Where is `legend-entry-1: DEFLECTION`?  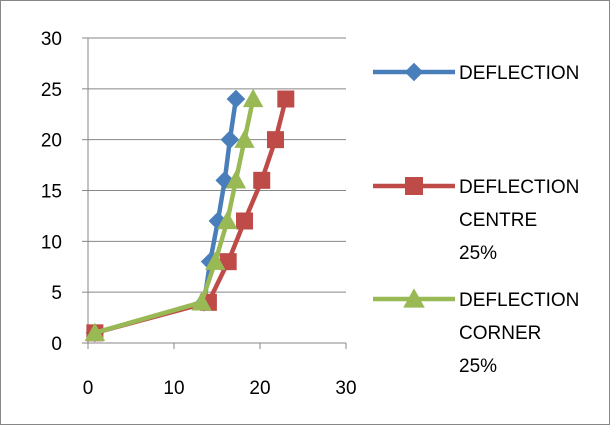 legend-entry-1: DEFLECTION is located at coordinates (476, 73).